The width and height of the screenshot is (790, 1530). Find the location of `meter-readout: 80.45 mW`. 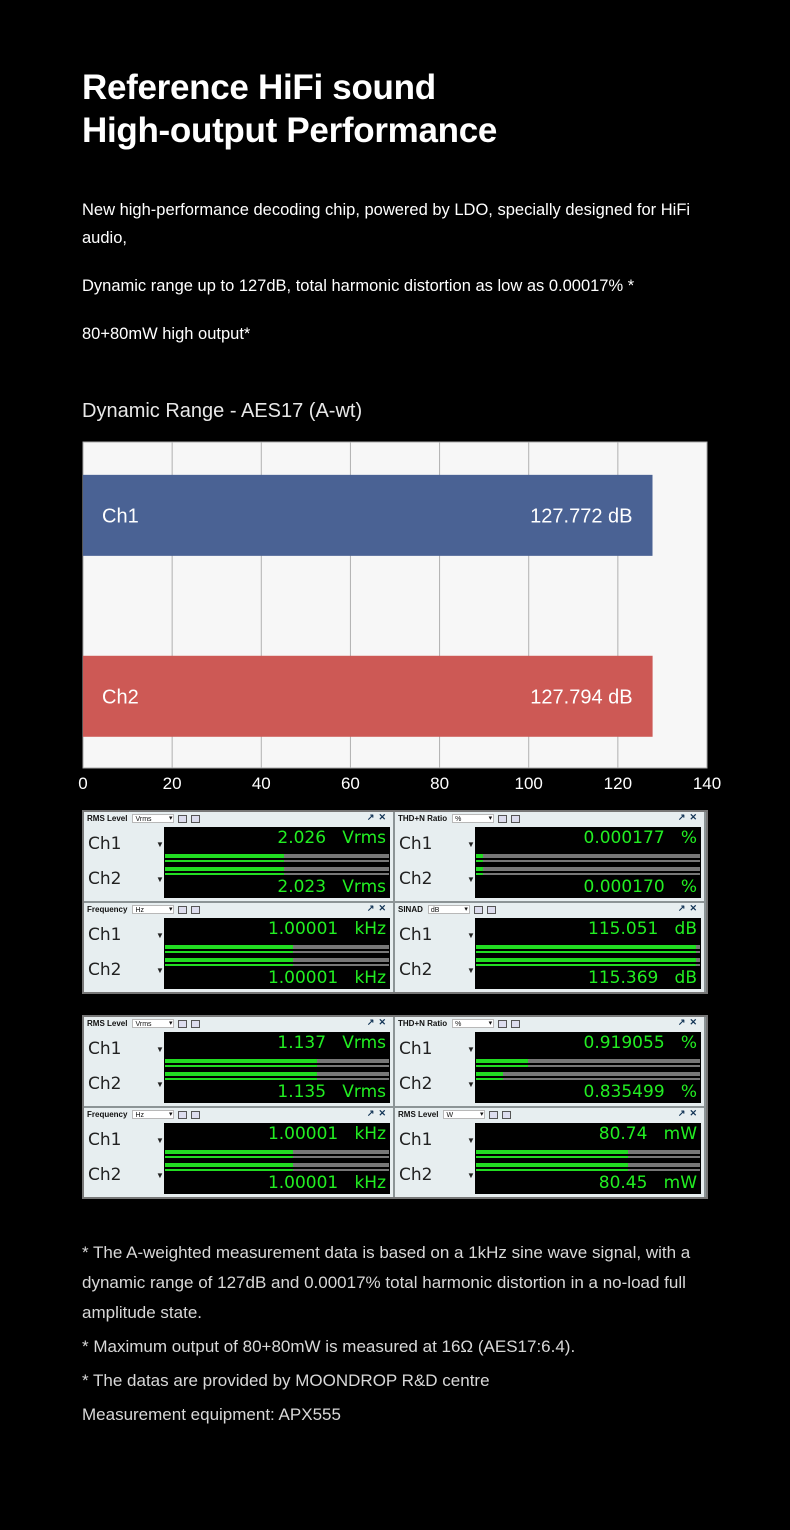

meter-readout: 80.45 mW is located at coordinates (647, 1183).